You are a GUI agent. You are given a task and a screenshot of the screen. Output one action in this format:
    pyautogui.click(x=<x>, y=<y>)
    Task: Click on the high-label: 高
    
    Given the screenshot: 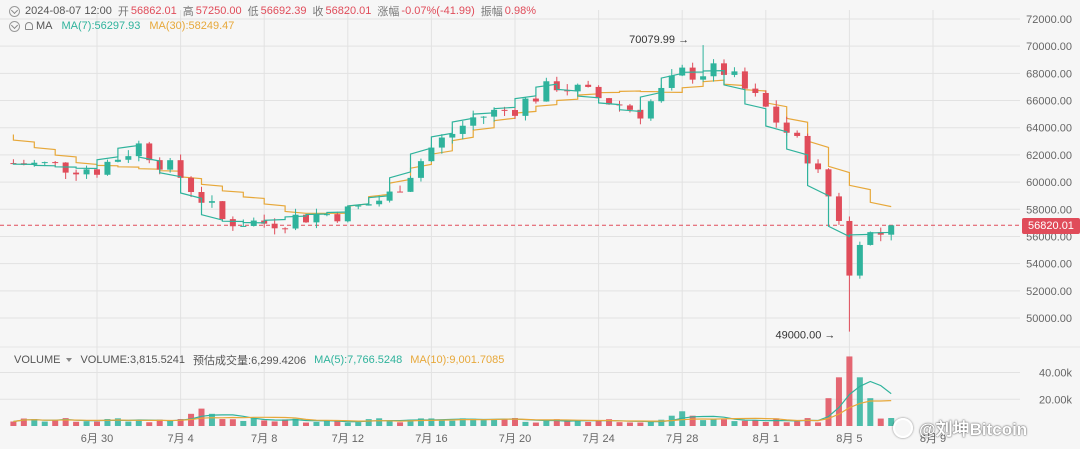 What is the action you would take?
    pyautogui.click(x=188, y=12)
    